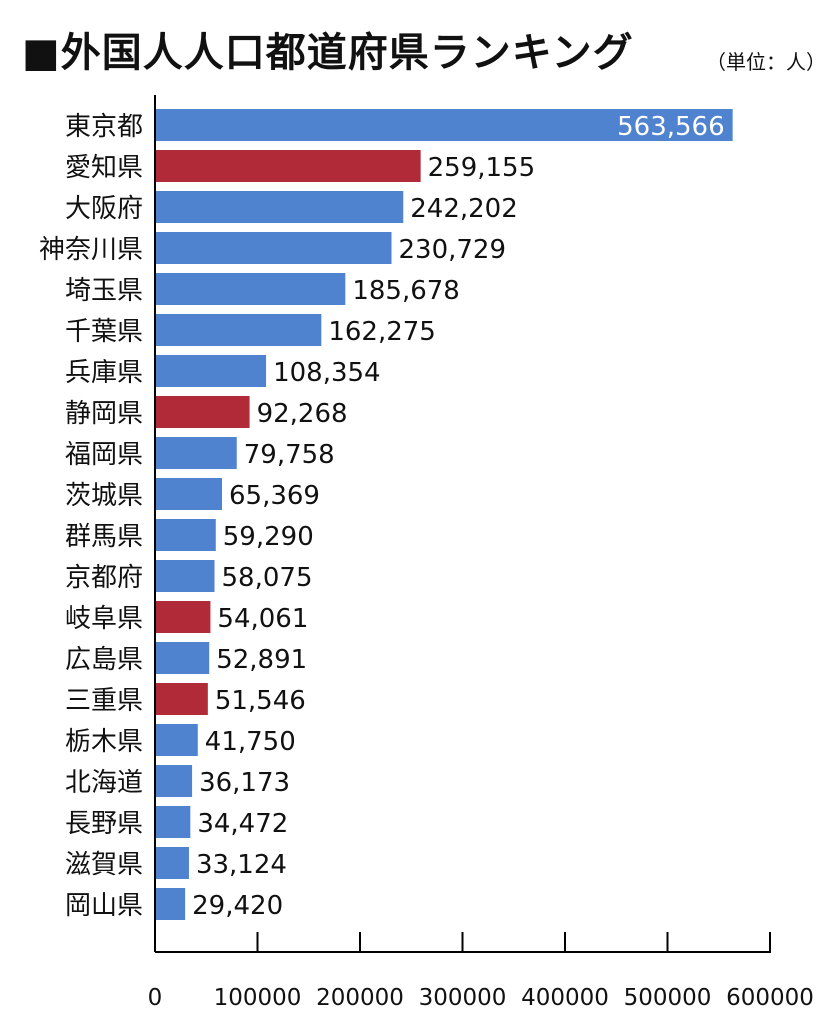 This screenshot has width=838, height=1034. Describe the element at coordinates (258, 998) in the screenshot. I see `x-tick-label: 100000` at that location.